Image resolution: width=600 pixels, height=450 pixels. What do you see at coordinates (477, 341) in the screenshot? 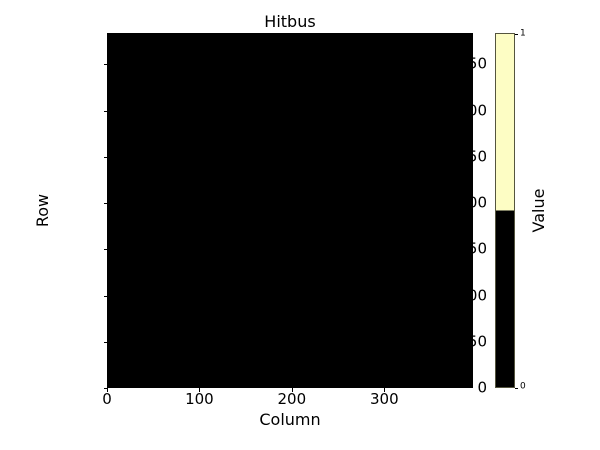
I see `ytick-label-50: 50` at bounding box center [477, 341].